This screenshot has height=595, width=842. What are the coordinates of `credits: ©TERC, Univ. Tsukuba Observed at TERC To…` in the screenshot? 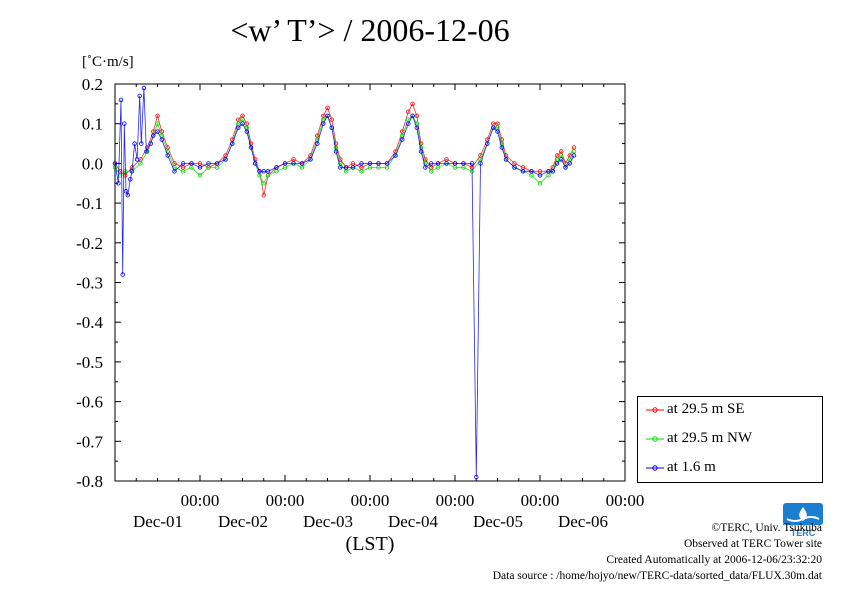 It's located at (657, 552).